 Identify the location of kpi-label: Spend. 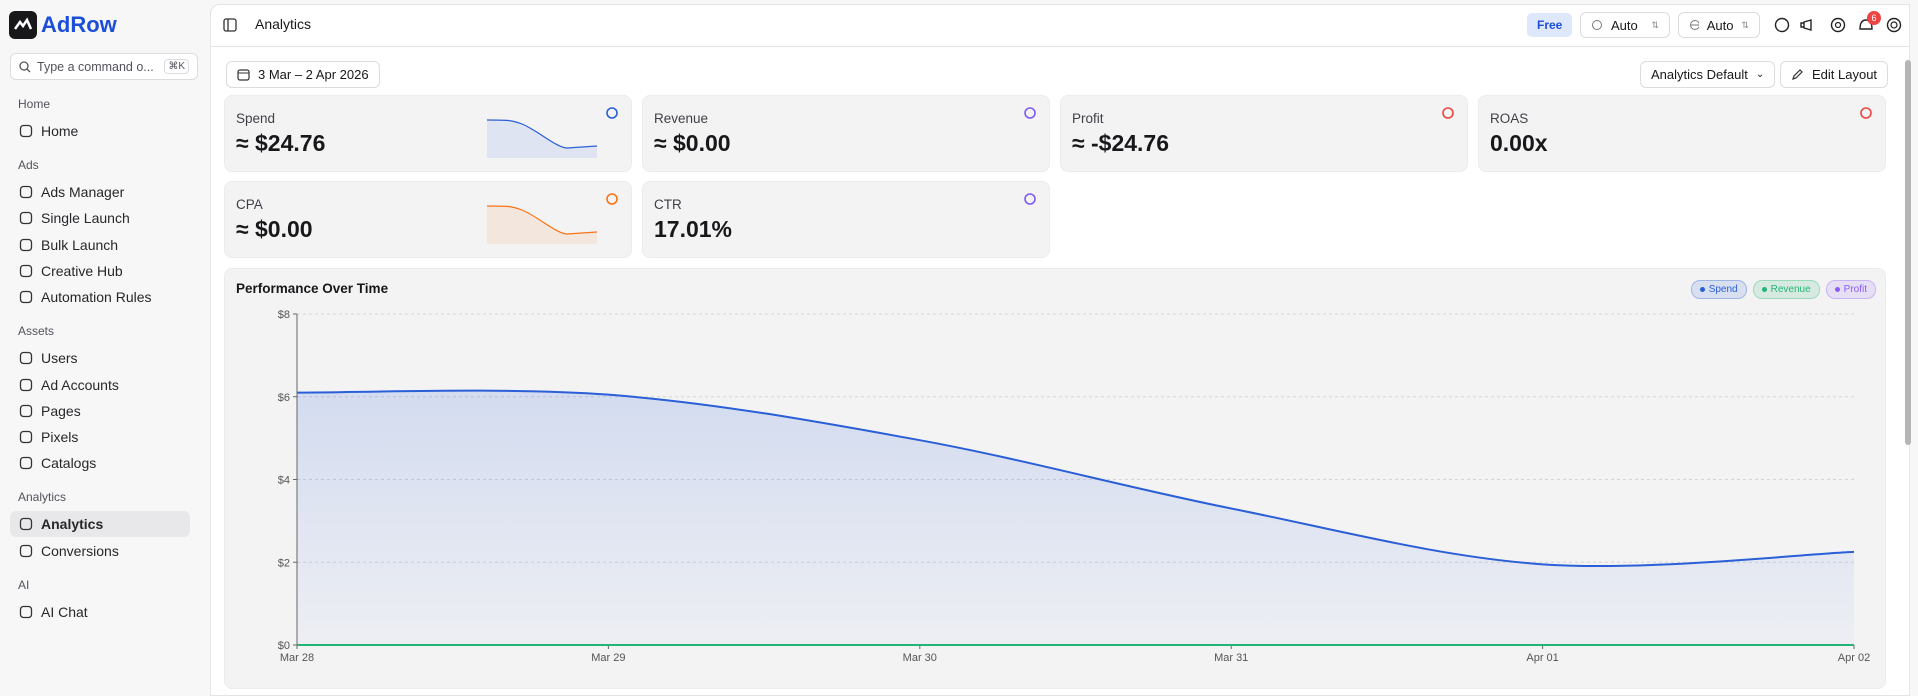
(256, 118).